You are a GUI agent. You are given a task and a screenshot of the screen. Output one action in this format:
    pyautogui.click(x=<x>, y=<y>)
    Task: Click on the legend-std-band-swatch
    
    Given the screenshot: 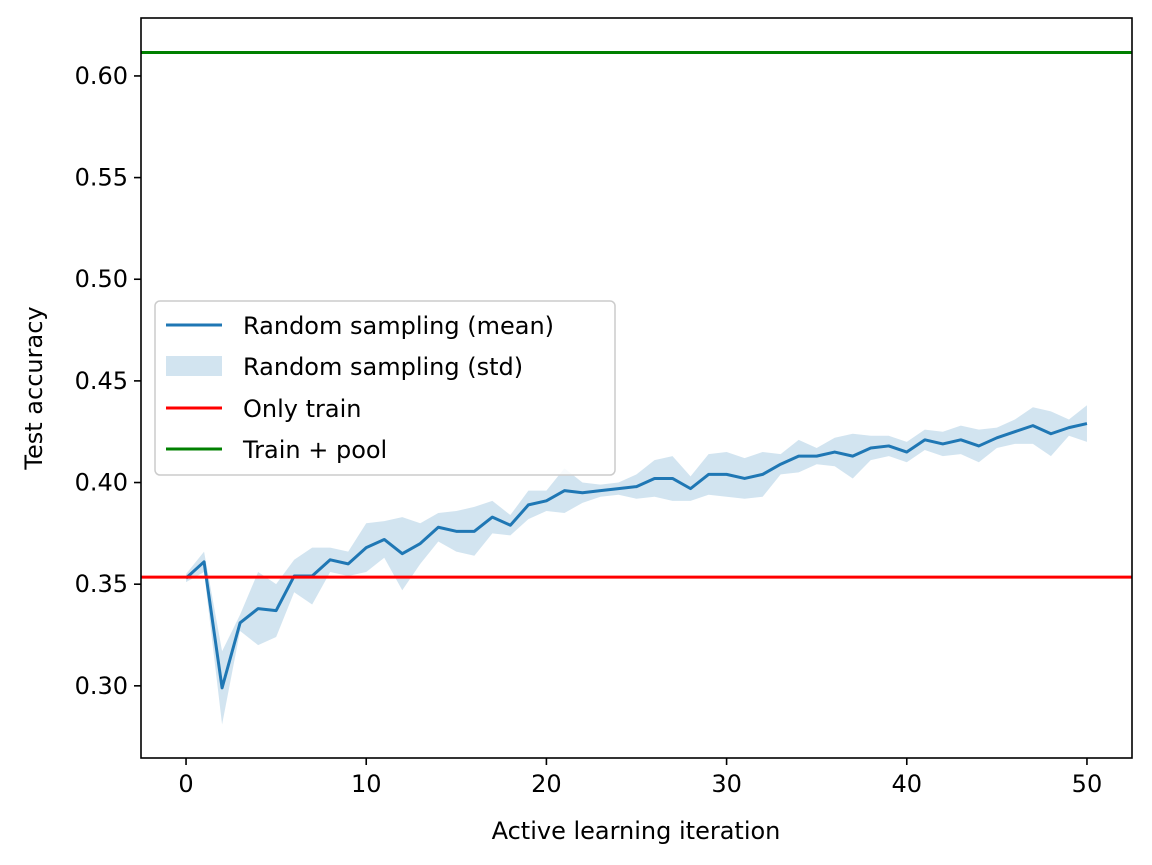 What is the action you would take?
    pyautogui.click(x=194, y=366)
    